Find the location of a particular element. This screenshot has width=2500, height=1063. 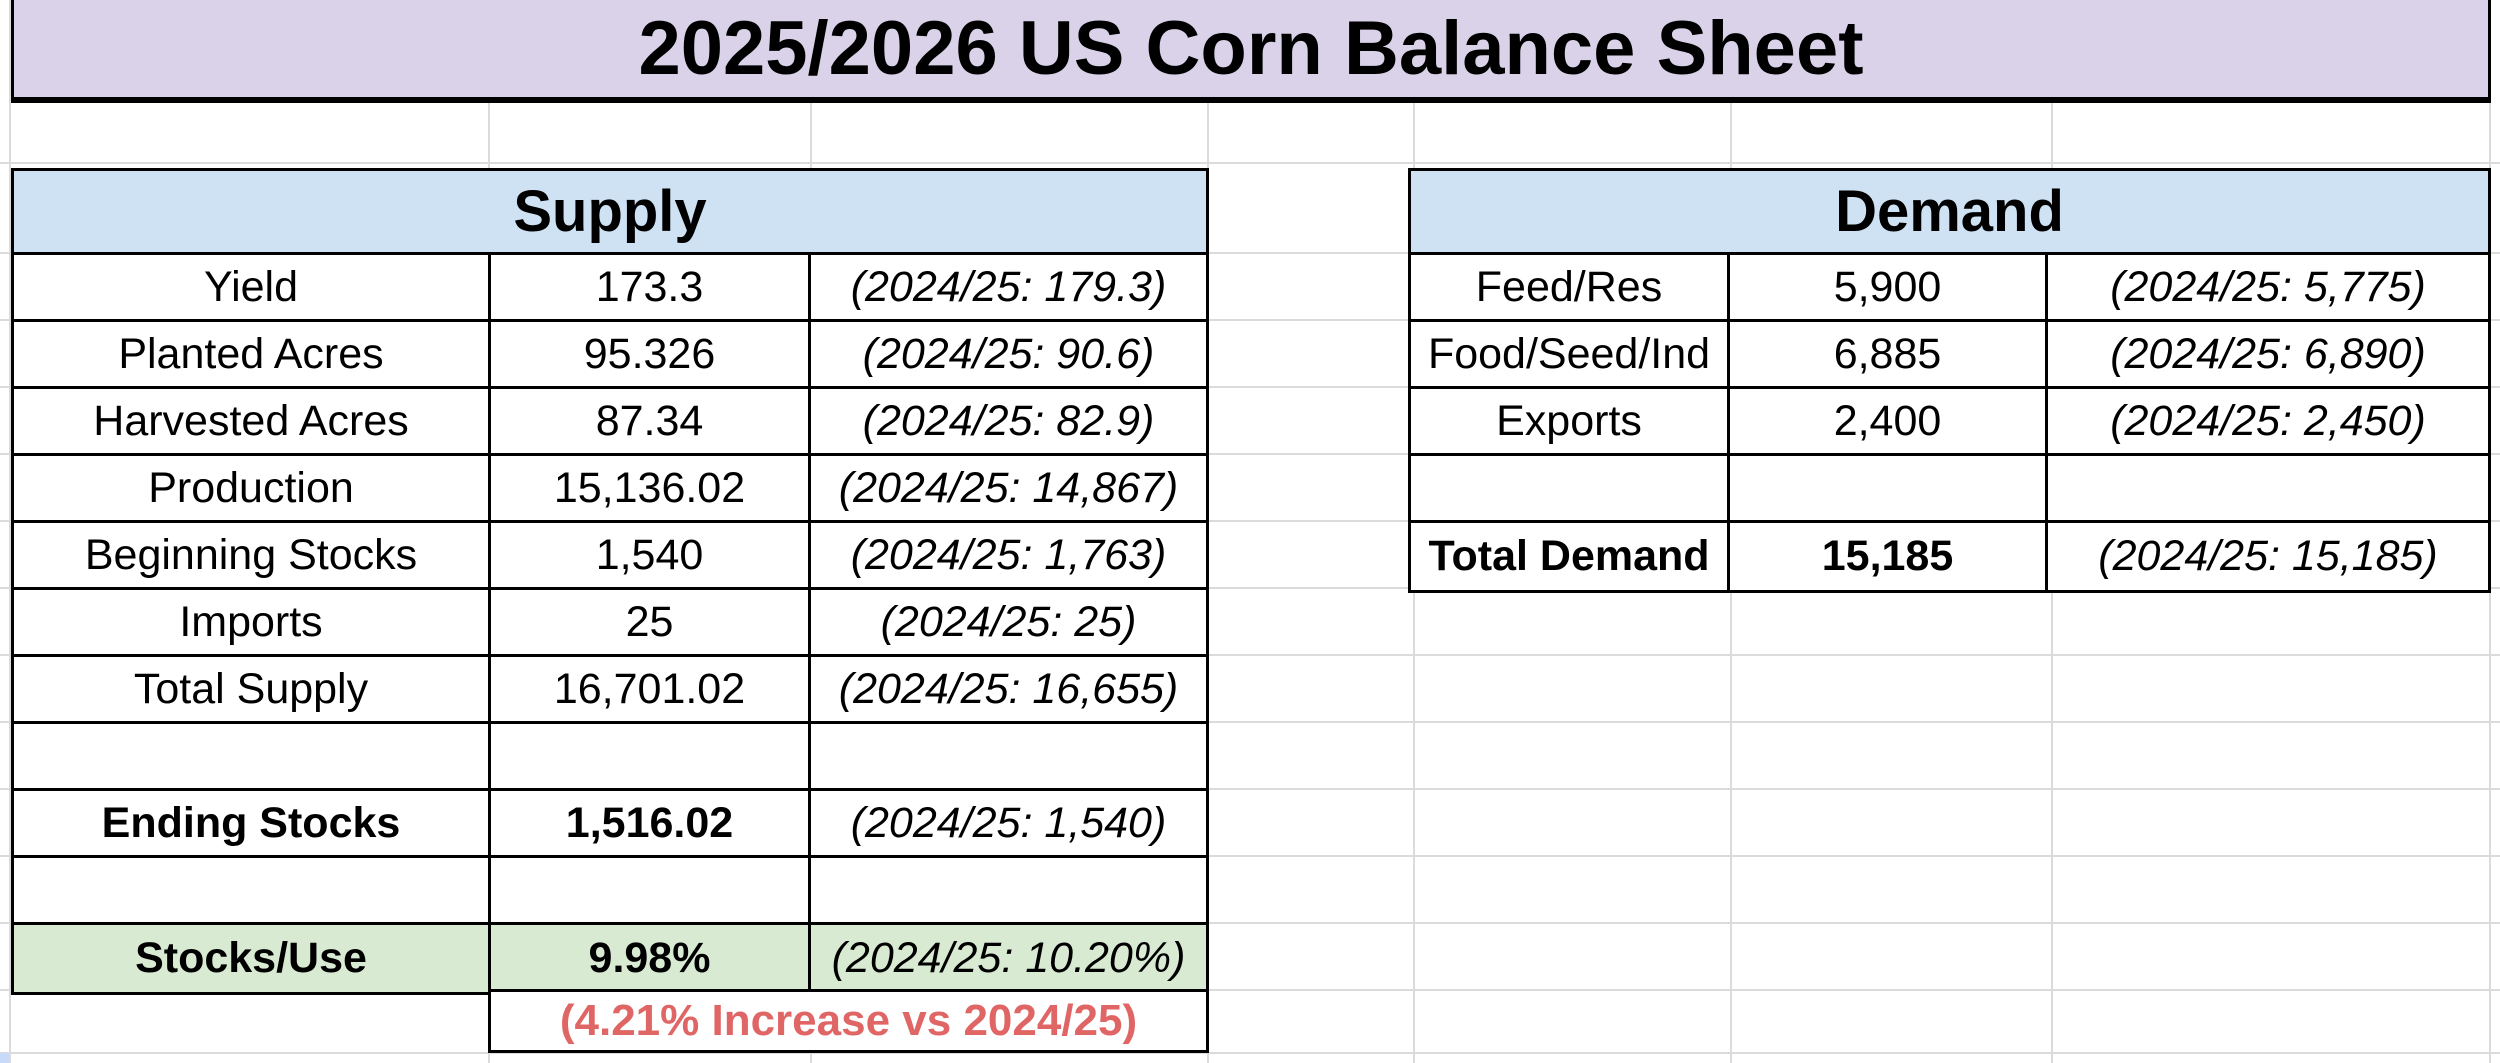

demand-header-cell: Demand is located at coordinates (1949, 213).